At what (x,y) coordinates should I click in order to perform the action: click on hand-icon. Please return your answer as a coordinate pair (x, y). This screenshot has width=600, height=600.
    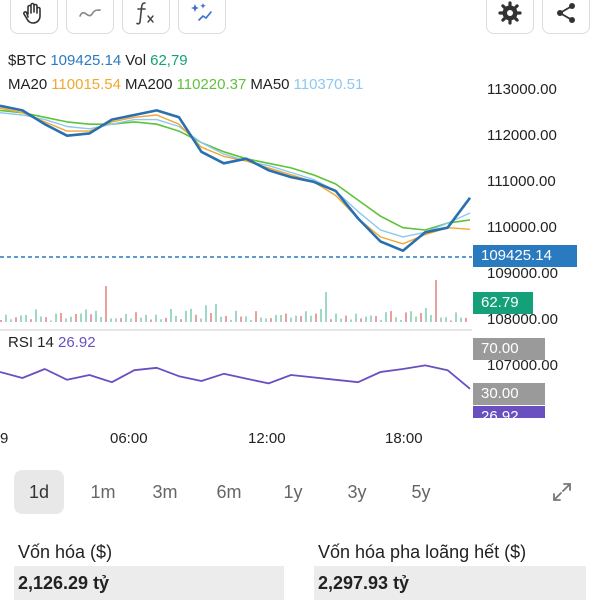
    Looking at the image, I should click on (34, 17).